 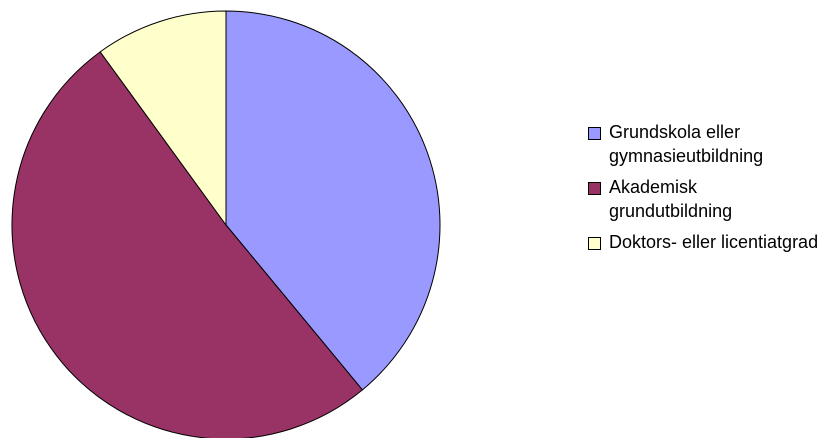 I want to click on pie-slice, so click(x=163, y=118).